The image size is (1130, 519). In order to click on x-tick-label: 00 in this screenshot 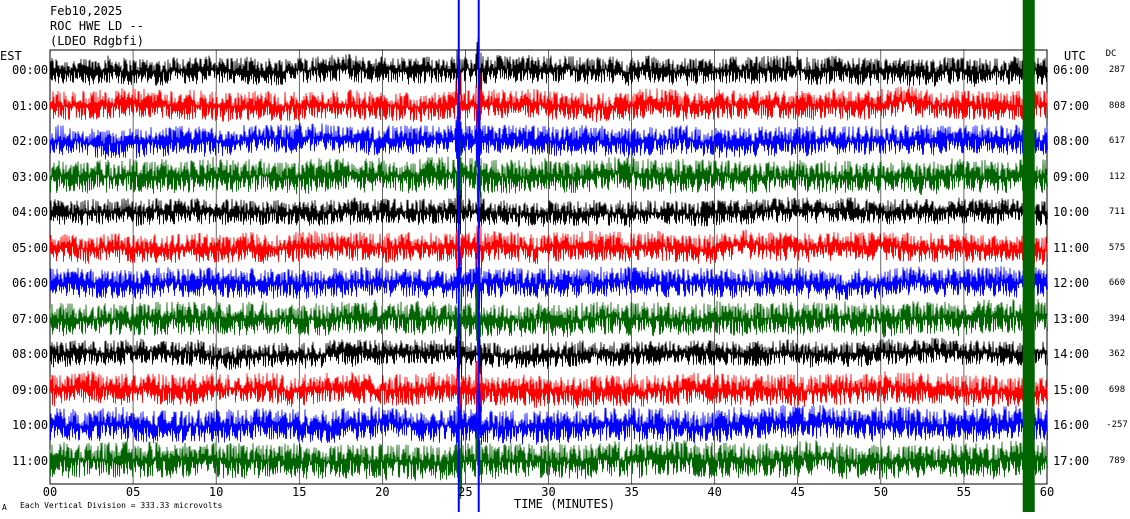, I will do `click(50, 492)`.